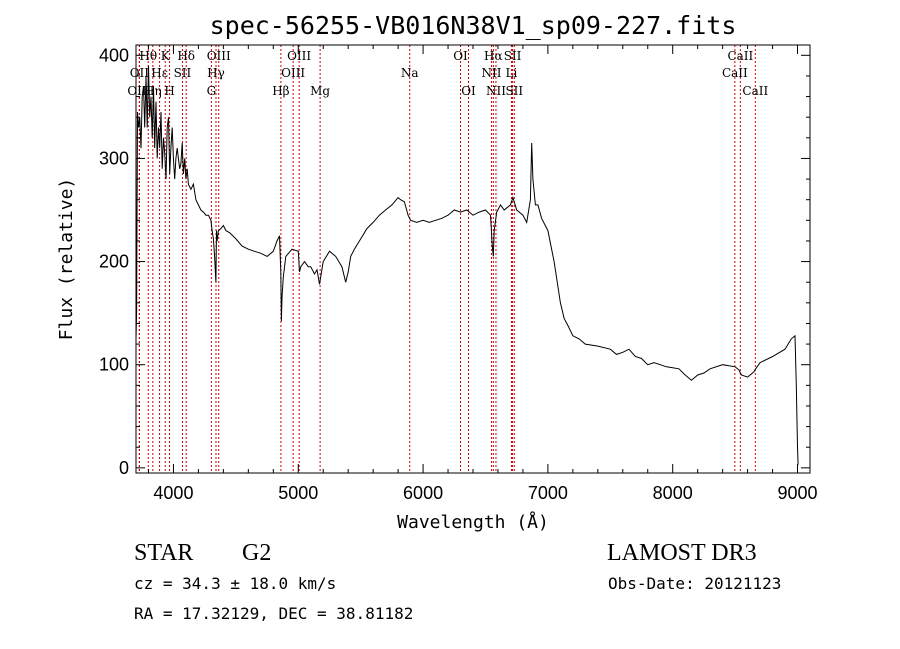 The width and height of the screenshot is (900, 649). I want to click on x-tick-label: 6000, so click(423, 493).